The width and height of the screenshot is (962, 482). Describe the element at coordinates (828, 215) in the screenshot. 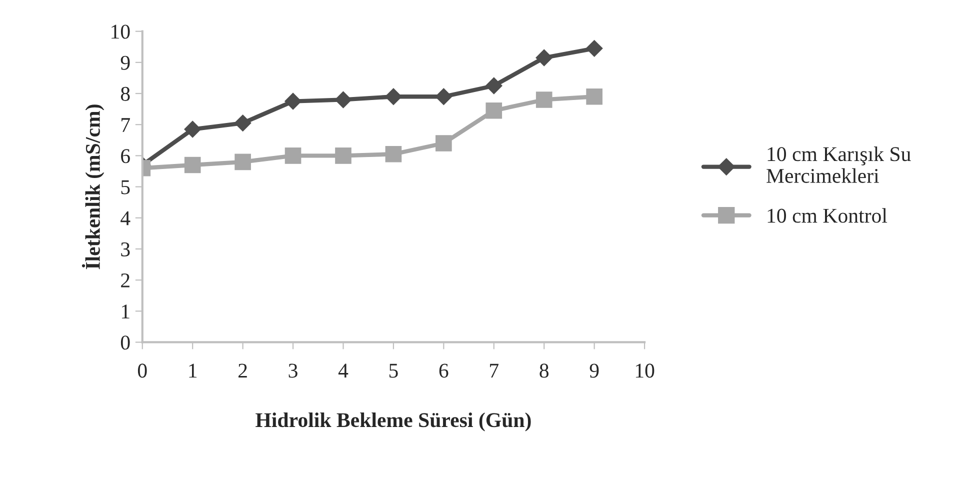

I see `legend-label: 10 cm Kontrol` at that location.